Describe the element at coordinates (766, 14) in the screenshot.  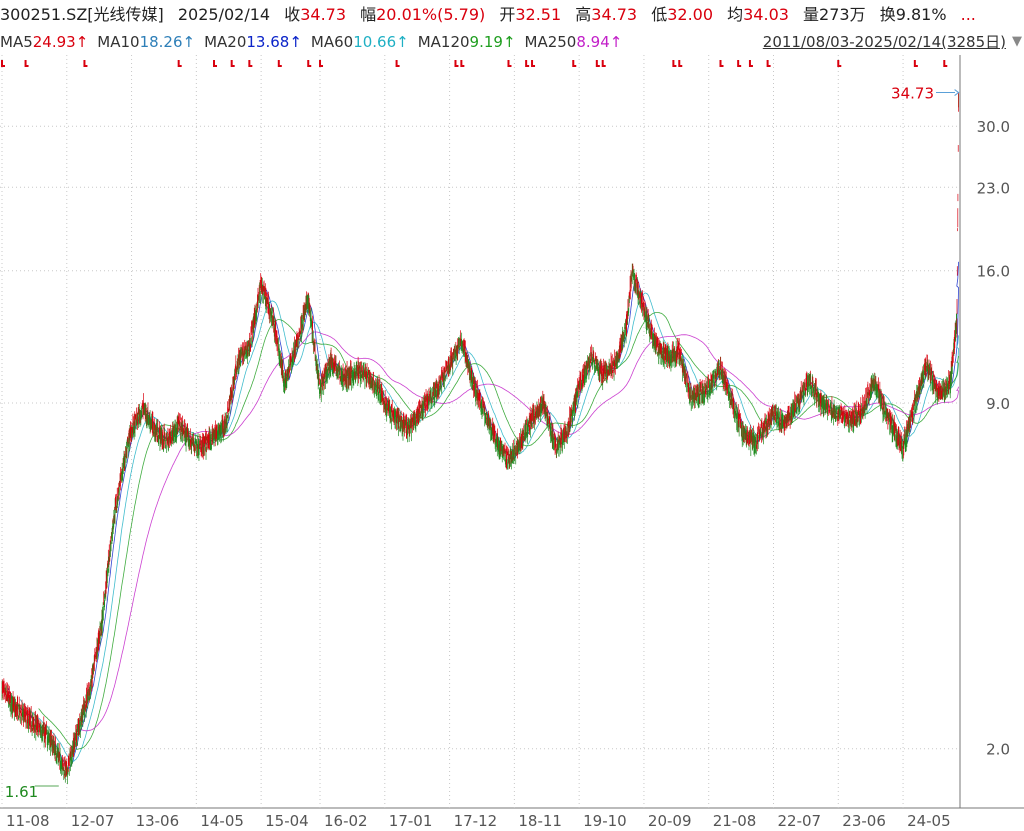
I see `avg-value: 34.03` at that location.